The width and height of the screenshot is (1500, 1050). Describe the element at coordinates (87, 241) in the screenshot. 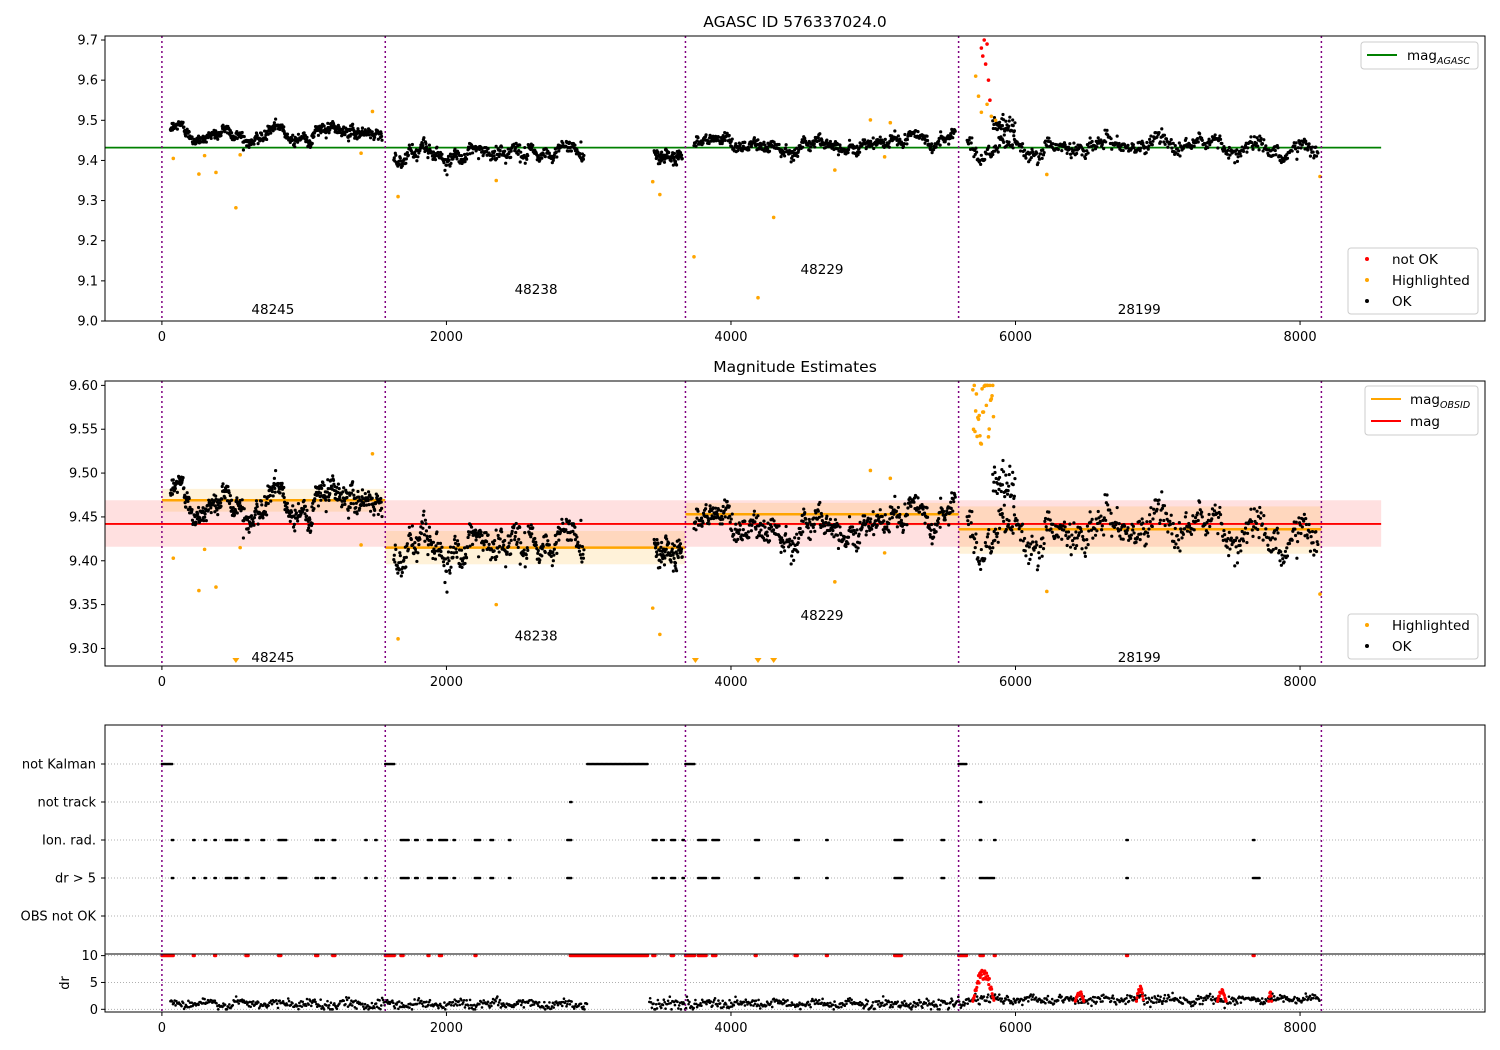

I see `y-tick-label: 9.2` at that location.